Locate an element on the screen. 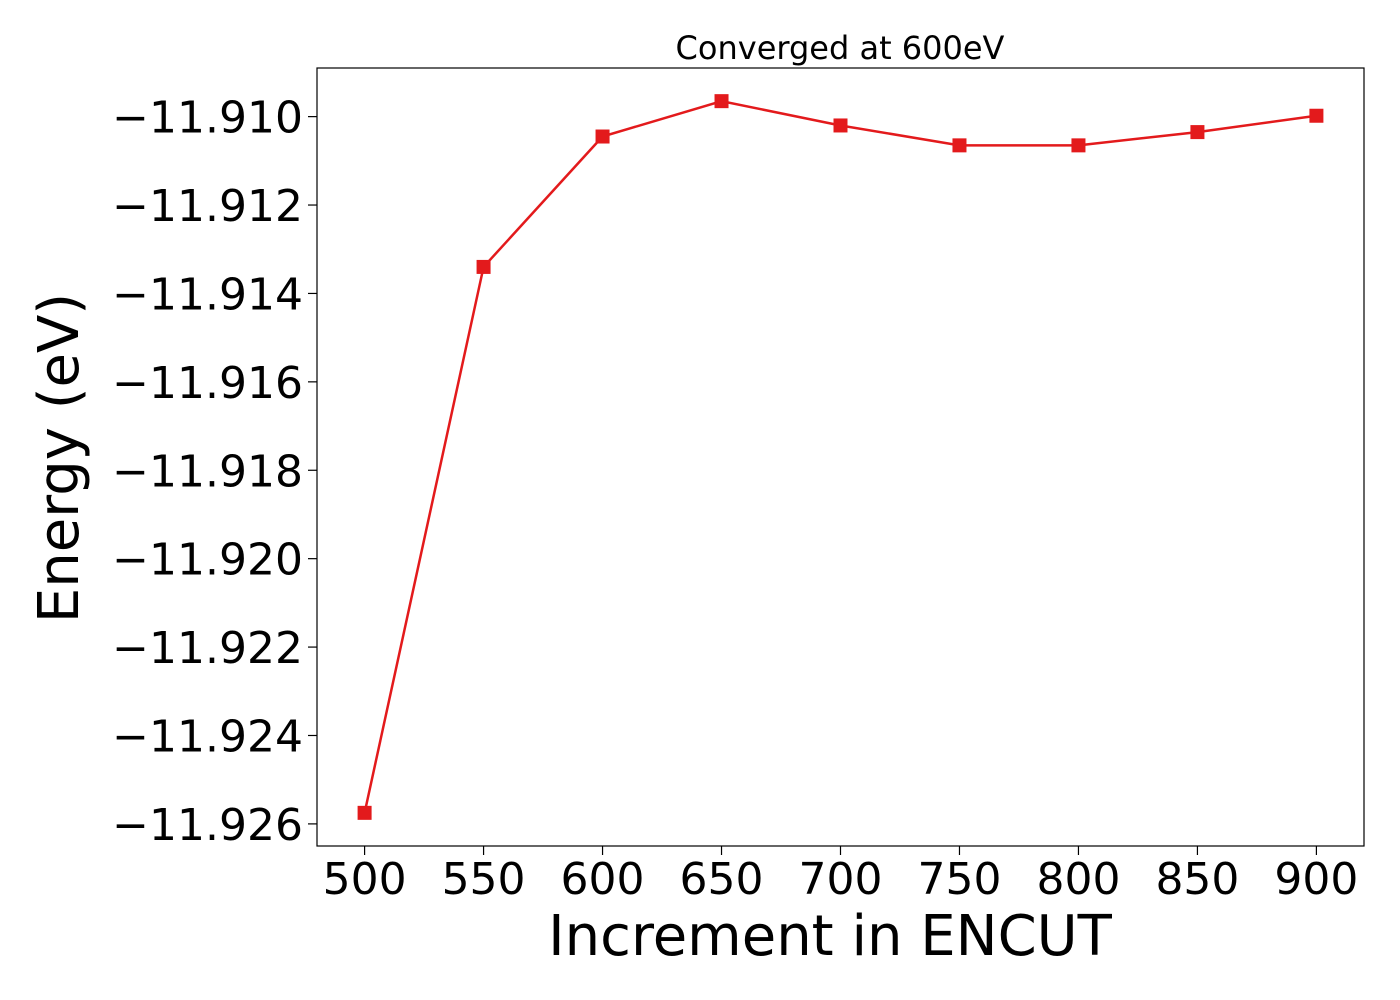  y-tick-label: −11.916 is located at coordinates (207, 383).